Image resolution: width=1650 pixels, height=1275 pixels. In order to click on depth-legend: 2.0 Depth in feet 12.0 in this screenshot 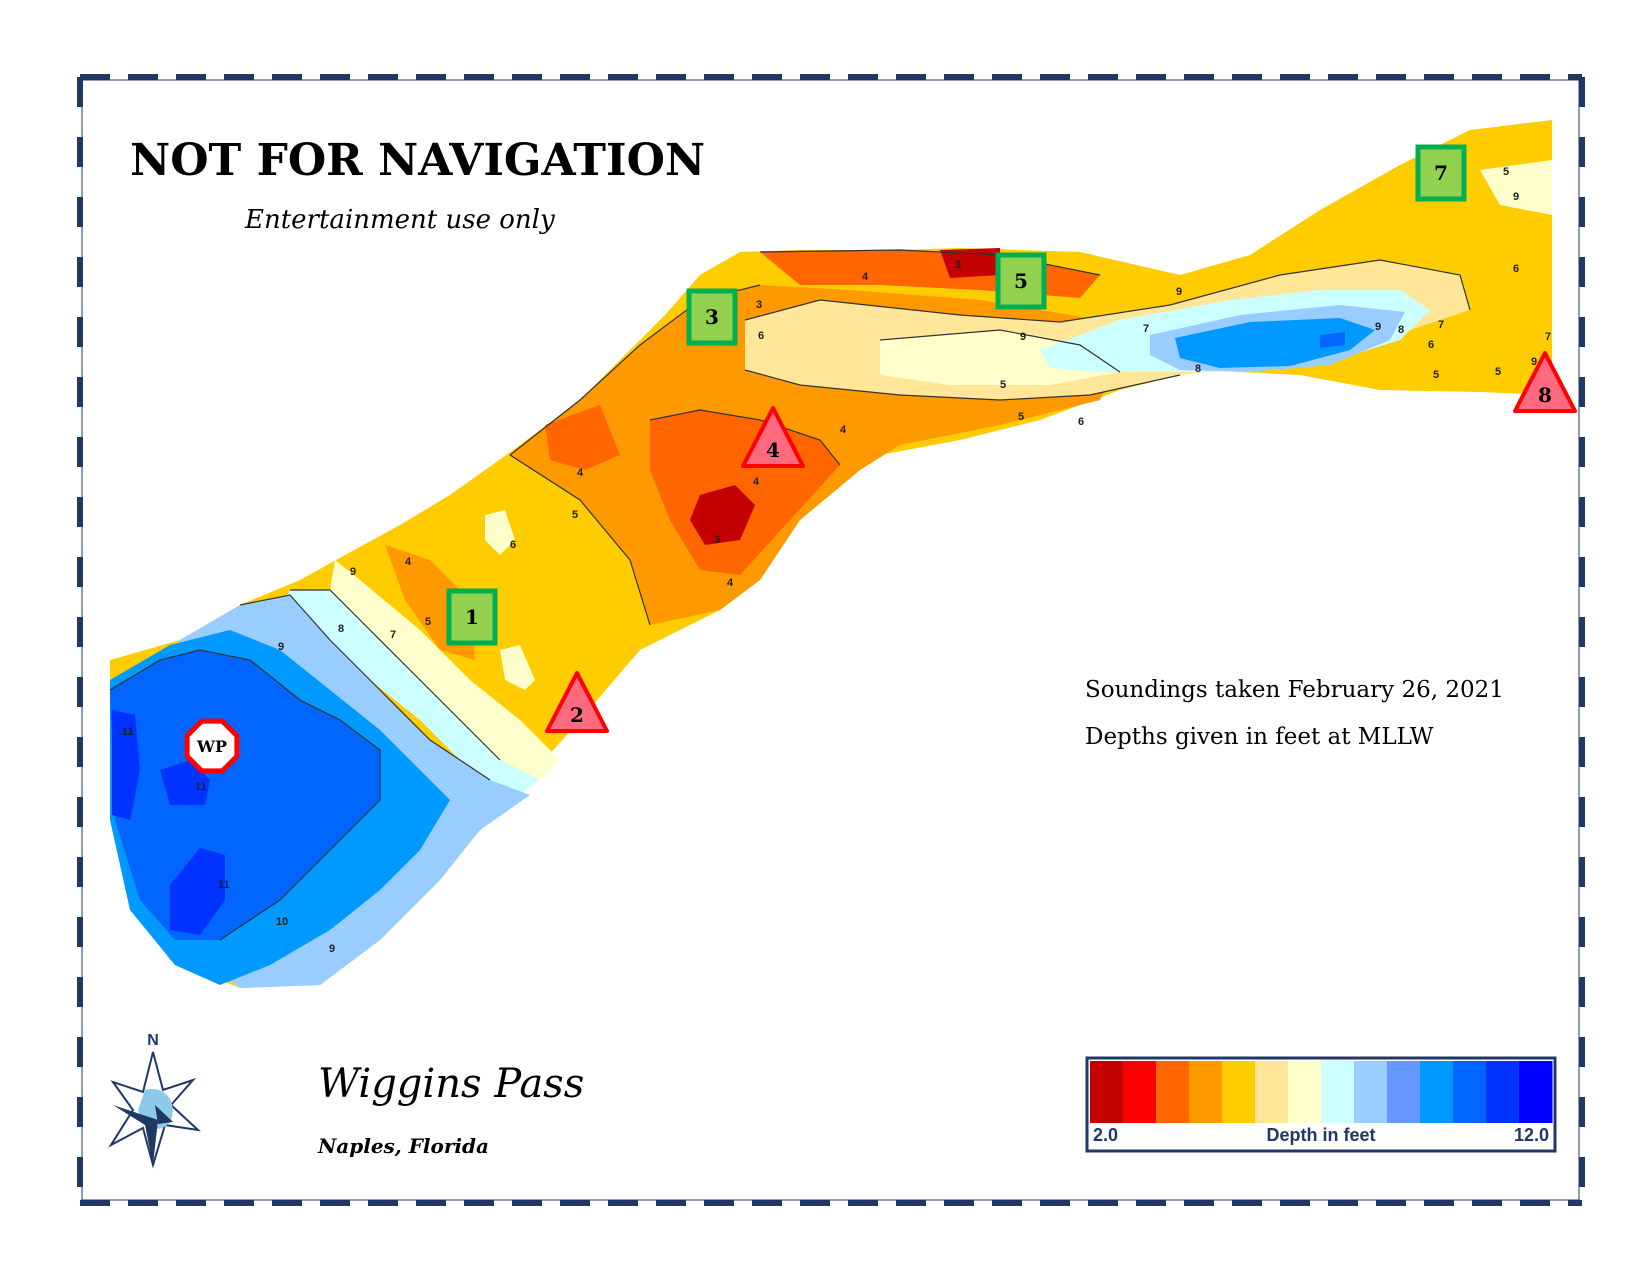, I will do `click(1321, 1104)`.